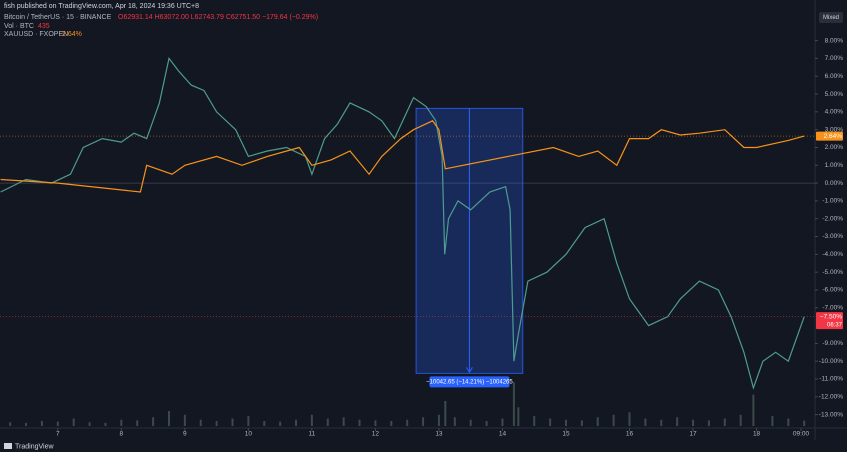 The width and height of the screenshot is (847, 452). I want to click on measure-label: −10042.65 (−14.21%) −1004265, so click(469, 382).